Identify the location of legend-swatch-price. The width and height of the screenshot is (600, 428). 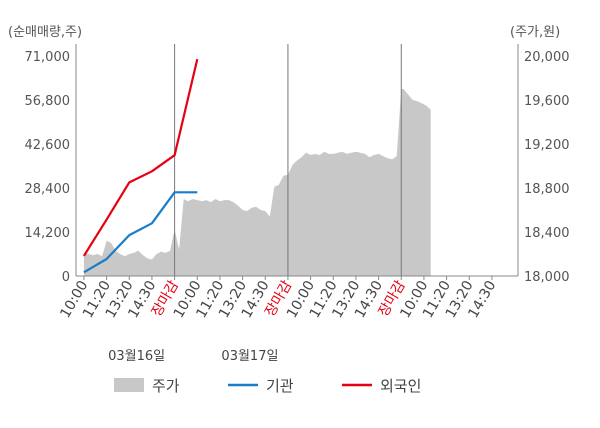
(129, 385).